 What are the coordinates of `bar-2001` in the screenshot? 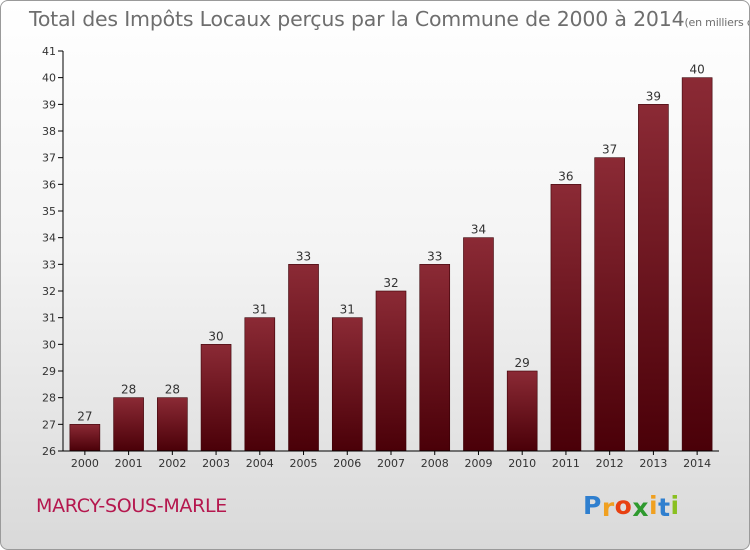 It's located at (128, 424).